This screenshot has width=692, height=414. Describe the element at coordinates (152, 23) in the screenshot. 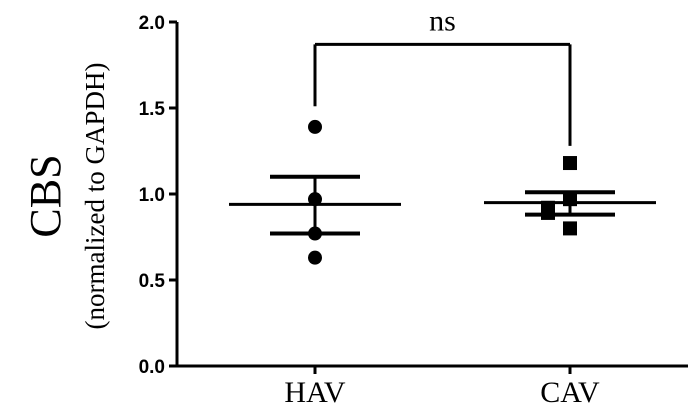

I see `y-tick-label: 2.0` at that location.